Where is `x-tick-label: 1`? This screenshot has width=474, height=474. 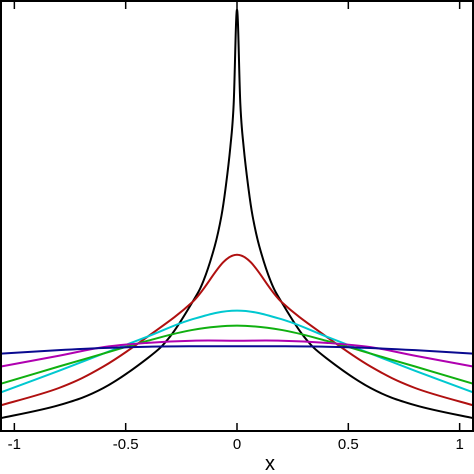 x-tick-label: 1 is located at coordinates (459, 444).